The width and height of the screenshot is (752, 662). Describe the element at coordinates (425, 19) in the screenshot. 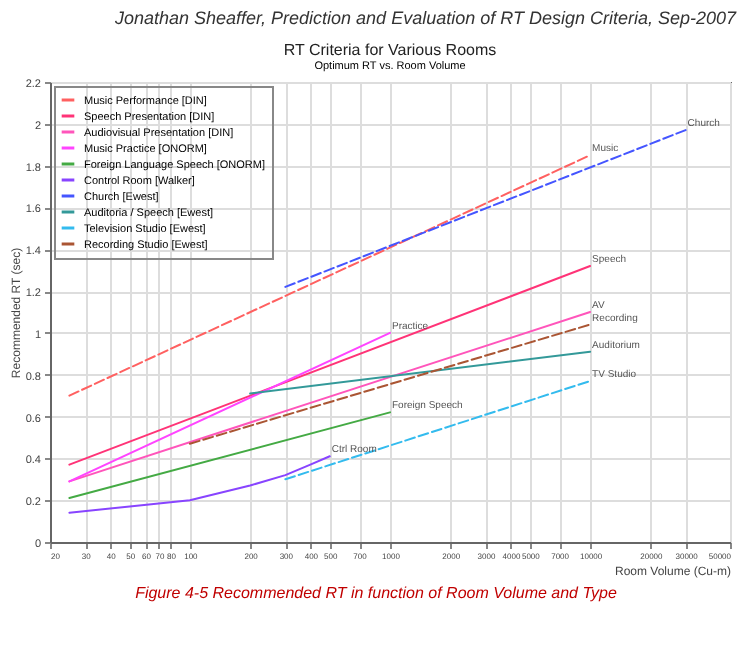

I see `text: Jonathan Sheaffer, Prediction and Evaluation of RT Design Criteria, Sep-2007` at that location.